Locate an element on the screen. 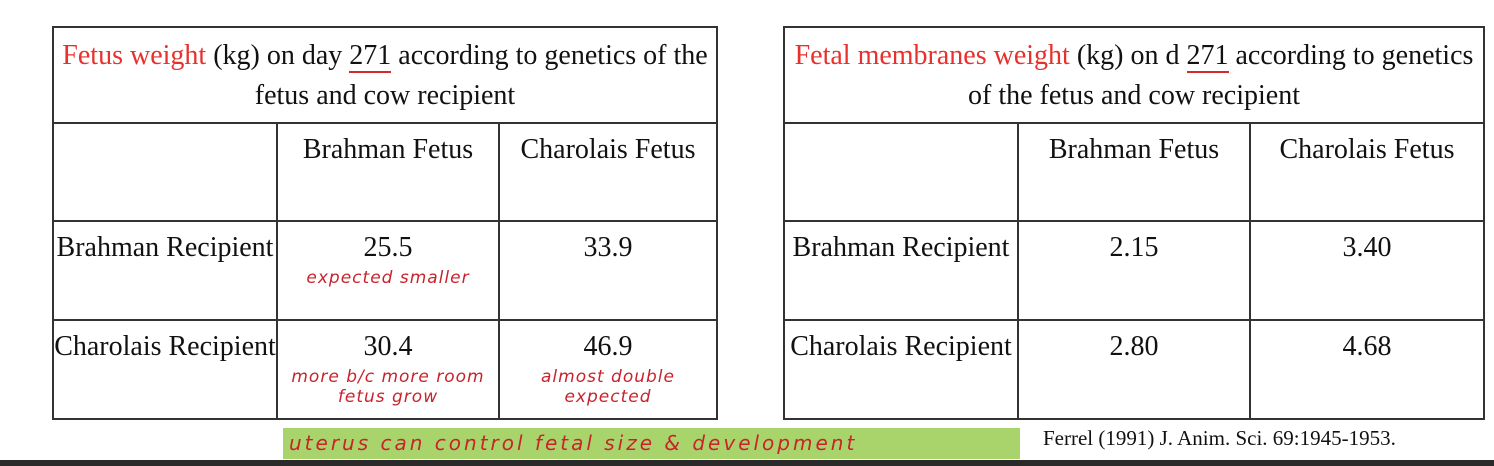 This screenshot has height=466, width=1494. value: 30.4 is located at coordinates (388, 346).